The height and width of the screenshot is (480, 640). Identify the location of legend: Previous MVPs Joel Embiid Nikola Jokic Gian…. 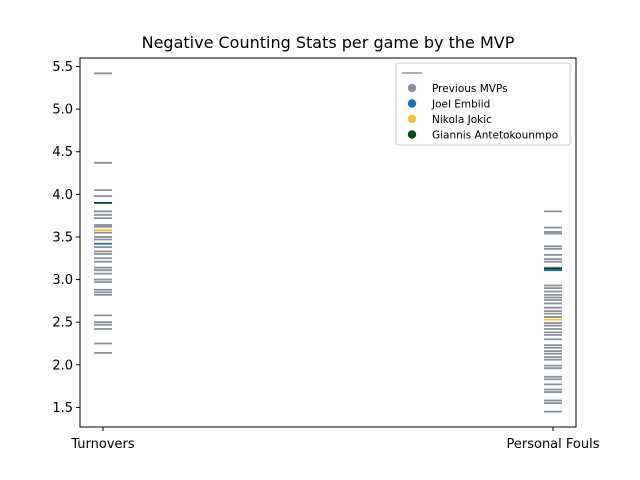
(483, 104).